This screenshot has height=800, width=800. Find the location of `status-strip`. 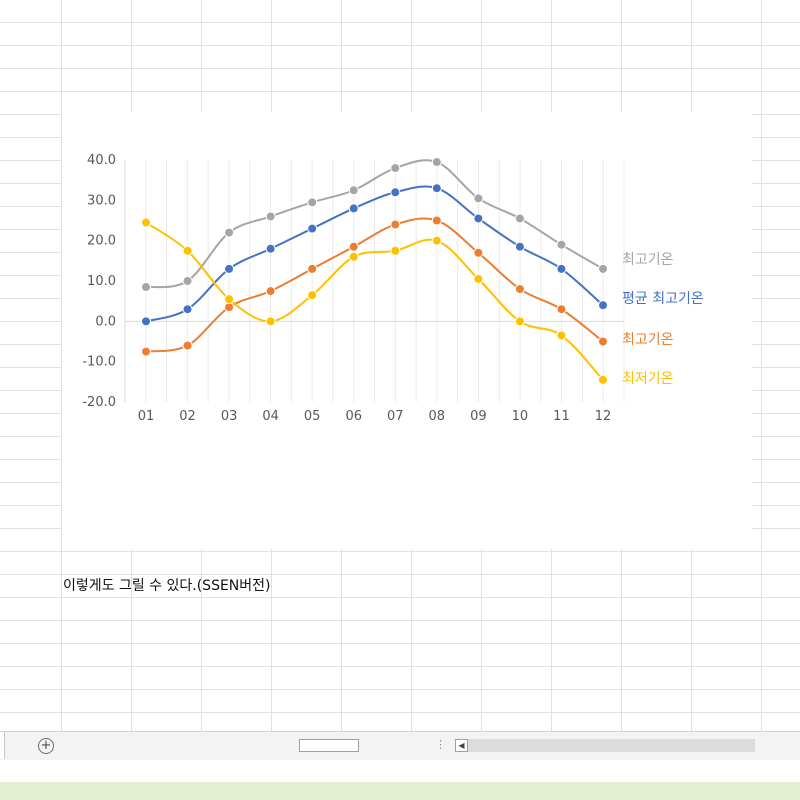

status-strip is located at coordinates (400, 791).